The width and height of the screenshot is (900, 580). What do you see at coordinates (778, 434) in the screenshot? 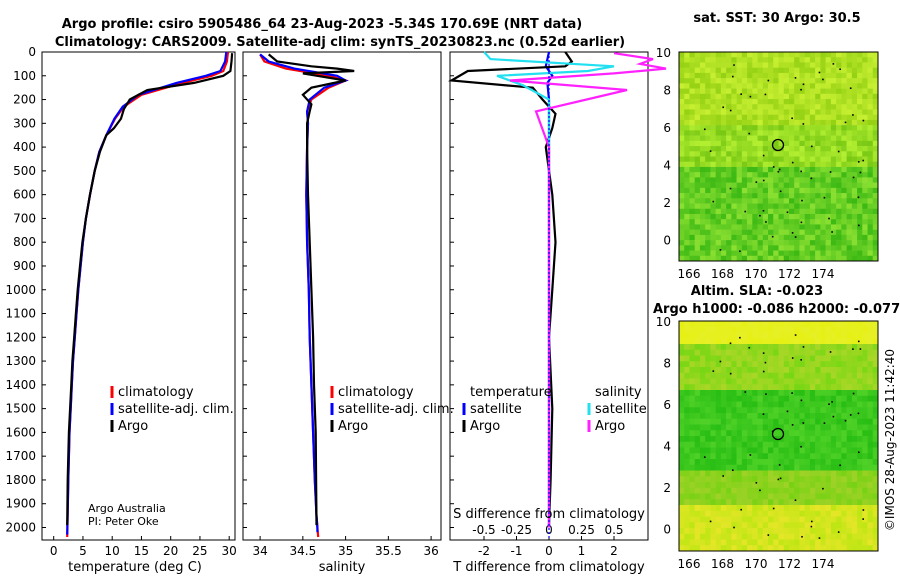
I see `sla-argo-location-marker` at bounding box center [778, 434].